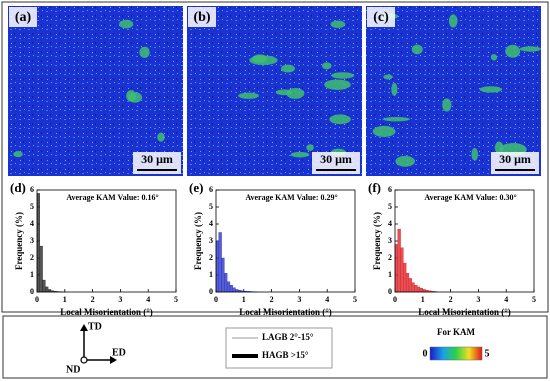 This screenshot has width=550, height=381. Describe the element at coordinates (487, 353) in the screenshot. I see `kam-max: 5` at that location.